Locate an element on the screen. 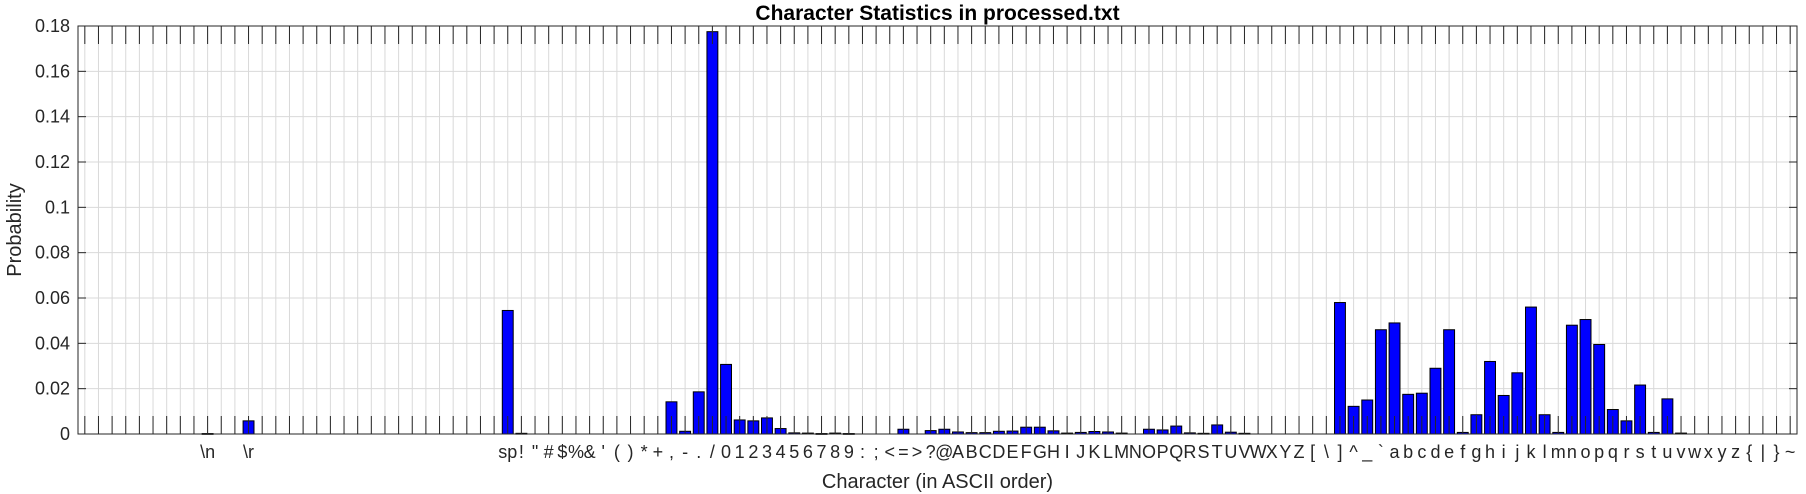 The image size is (1806, 494). y-tick-label: 0.14 is located at coordinates (52, 117).